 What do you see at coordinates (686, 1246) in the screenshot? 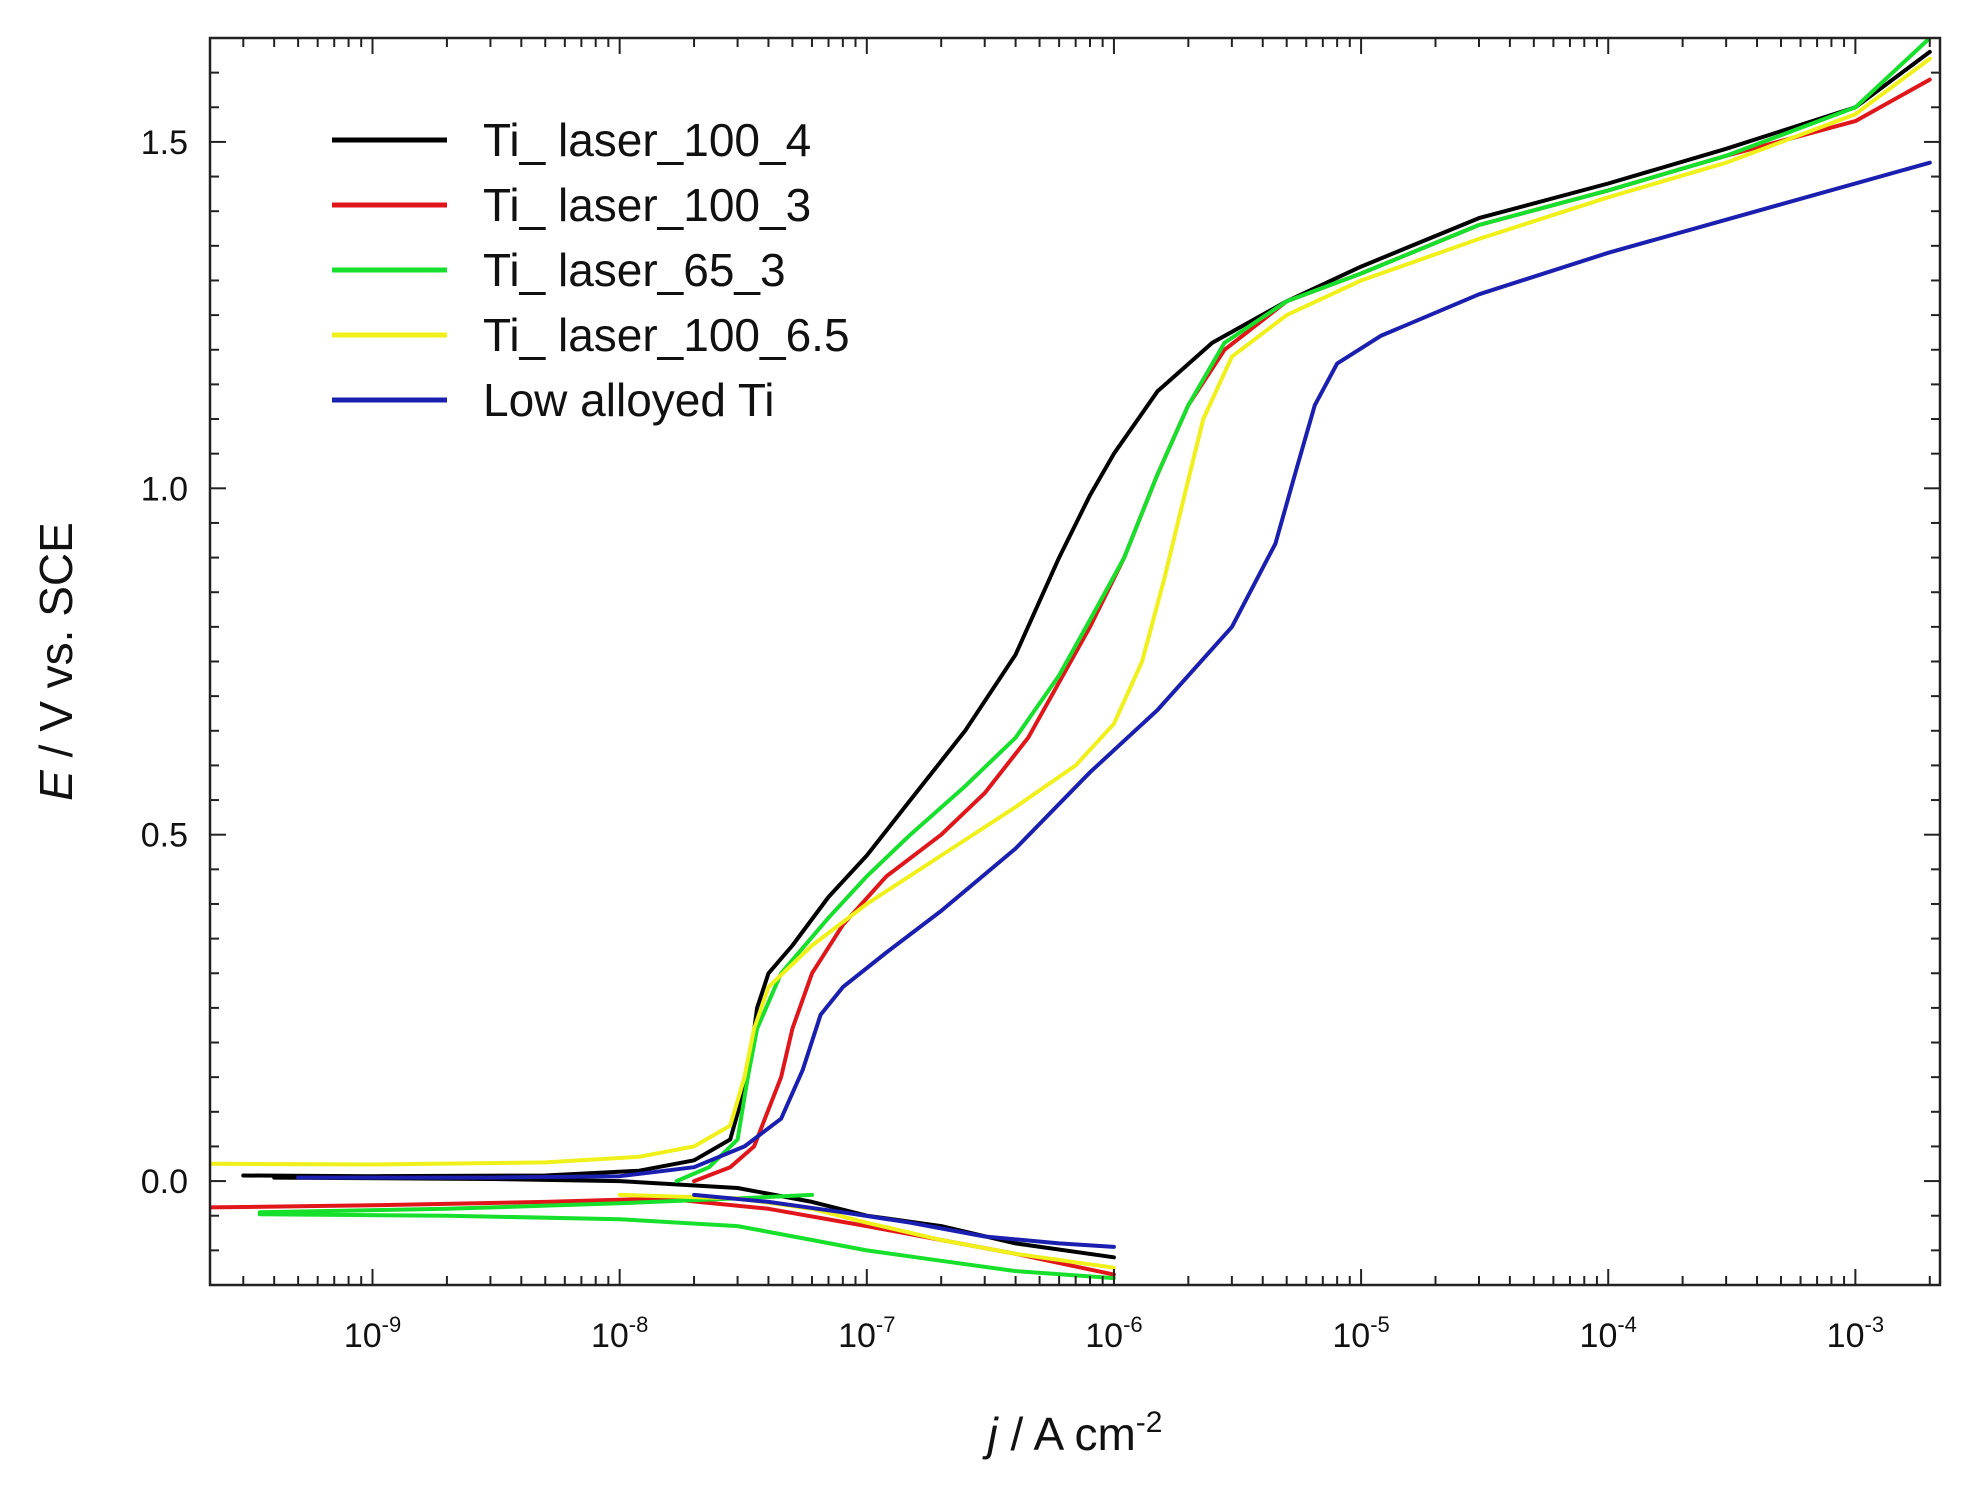
I see `series-2-cathodic-line` at bounding box center [686, 1246].